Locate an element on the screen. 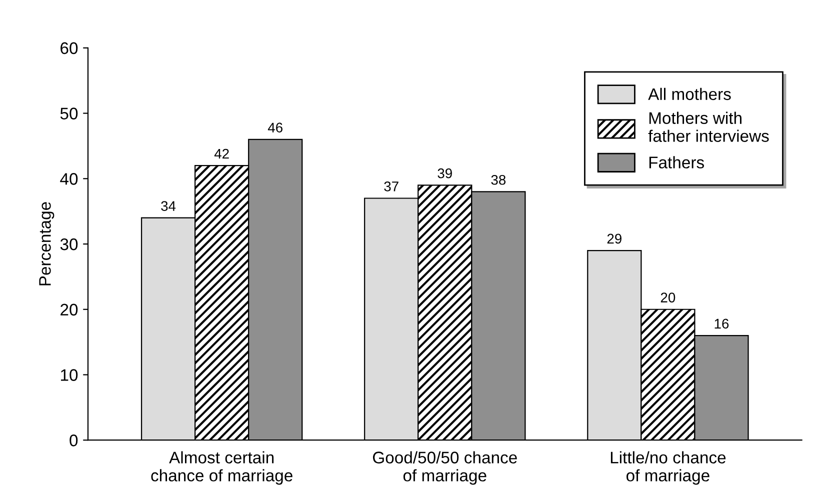 Image resolution: width=830 pixels, height=499 pixels. x-tick-label: Little/no chance of marriage is located at coordinates (668, 468).